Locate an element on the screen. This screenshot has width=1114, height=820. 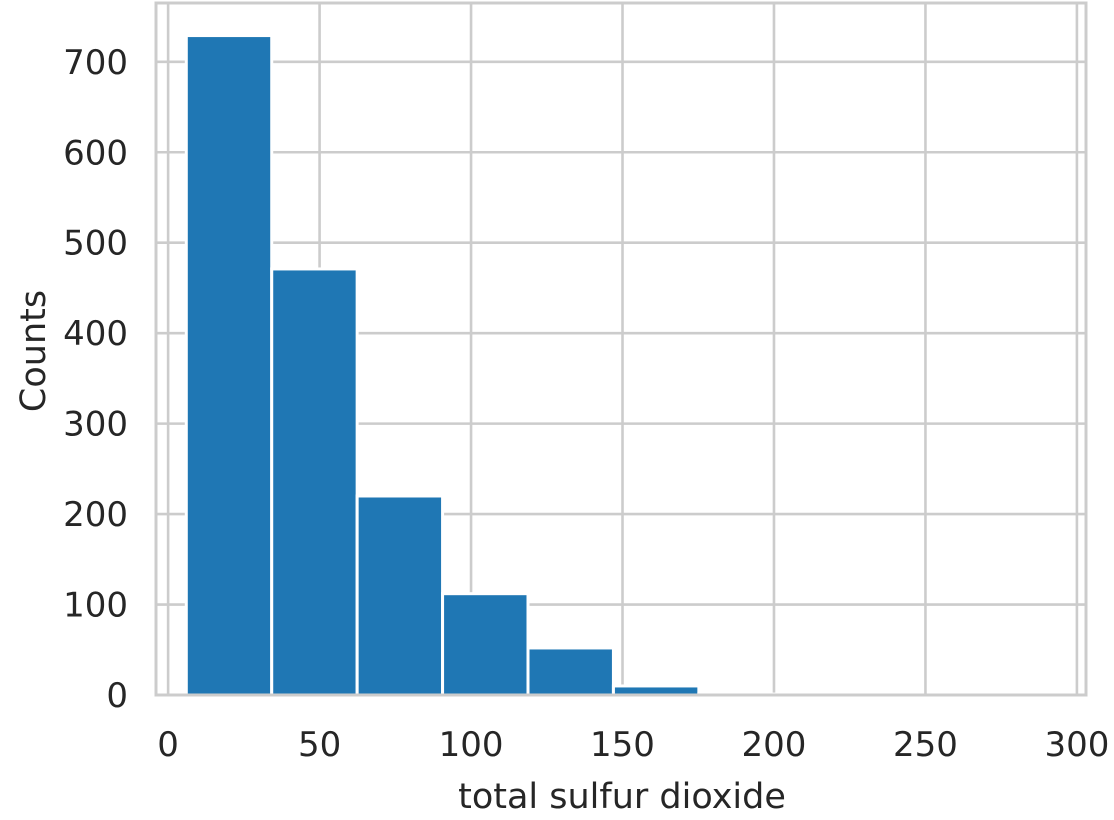
y-tick-label: 400 is located at coordinates (95, 334).